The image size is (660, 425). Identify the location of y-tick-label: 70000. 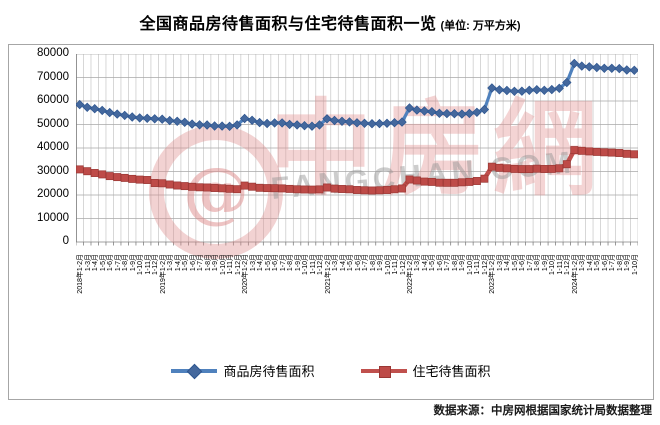
(53, 76).